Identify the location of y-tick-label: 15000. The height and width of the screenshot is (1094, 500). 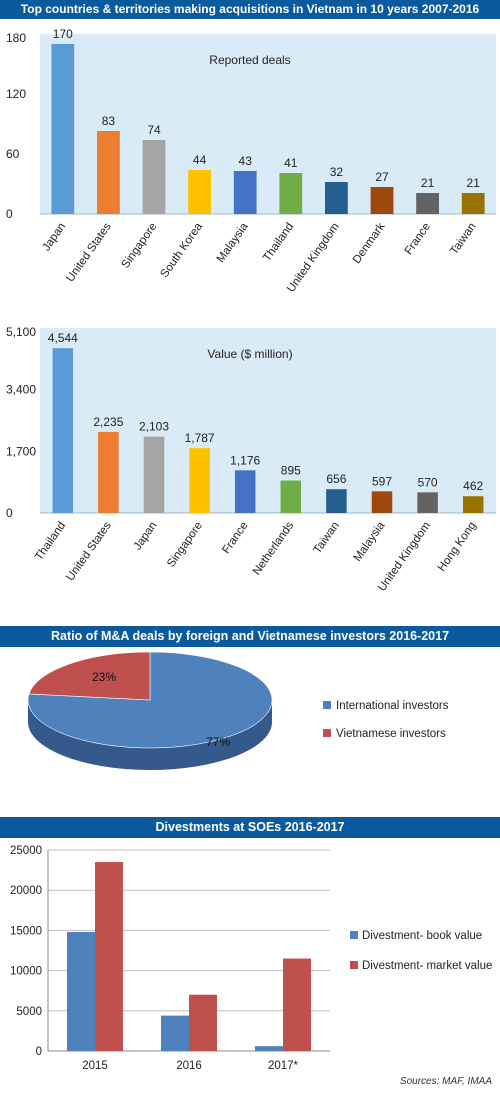
(26, 931).